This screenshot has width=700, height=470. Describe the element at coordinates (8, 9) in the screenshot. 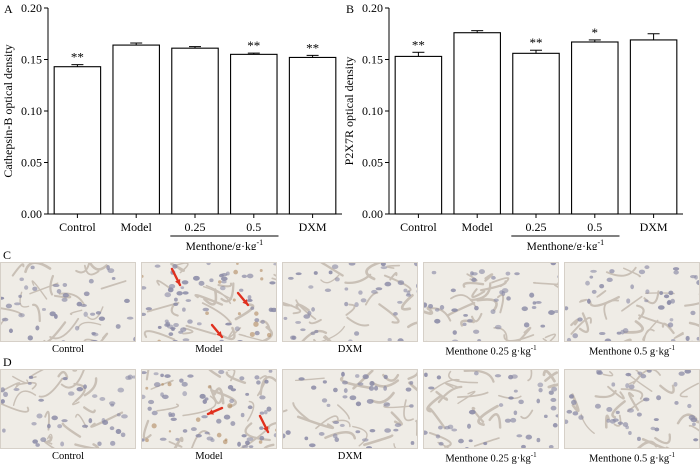

I see `panel-letter: A` at that location.